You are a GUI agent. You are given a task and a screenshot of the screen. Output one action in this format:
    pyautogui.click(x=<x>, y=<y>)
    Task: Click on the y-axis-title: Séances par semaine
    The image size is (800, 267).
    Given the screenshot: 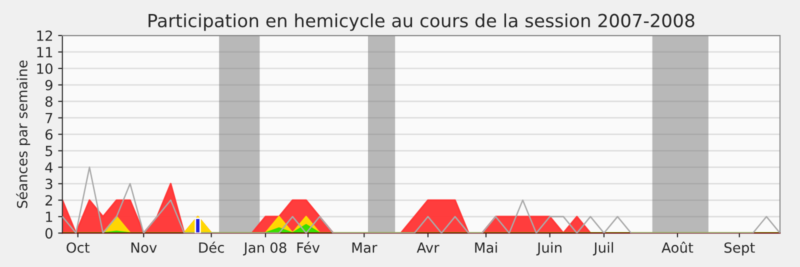 What is the action you would take?
    pyautogui.click(x=23, y=134)
    